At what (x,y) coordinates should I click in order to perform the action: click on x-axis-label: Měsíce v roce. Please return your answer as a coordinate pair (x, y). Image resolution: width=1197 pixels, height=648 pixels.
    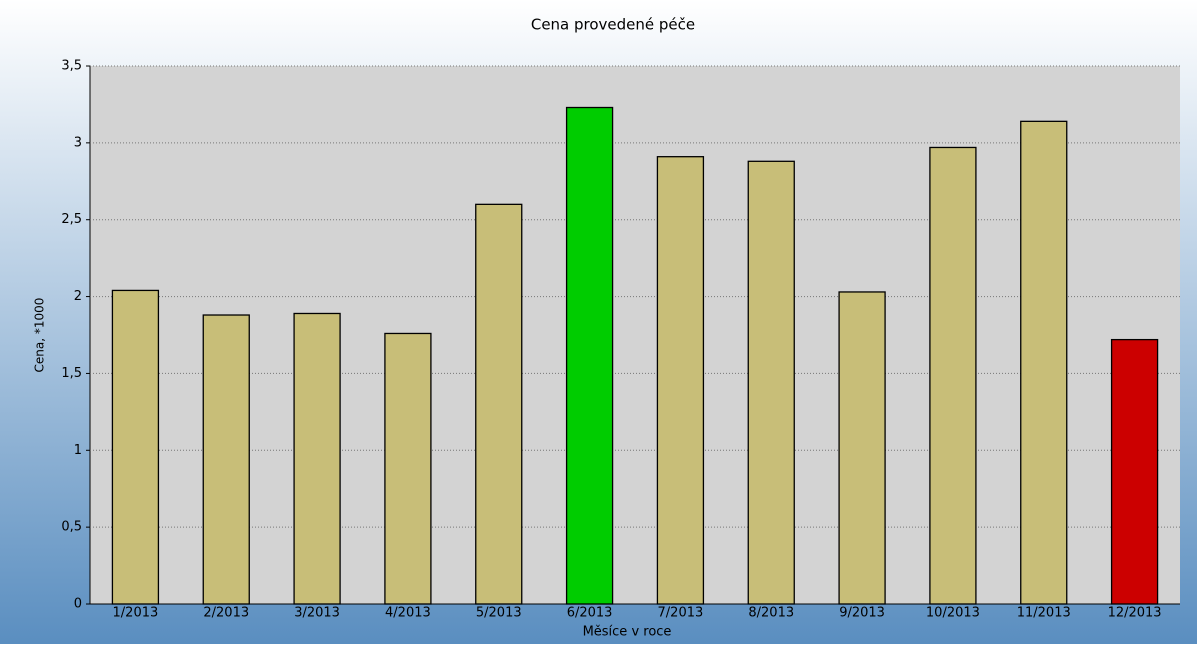
    Looking at the image, I should click on (627, 632).